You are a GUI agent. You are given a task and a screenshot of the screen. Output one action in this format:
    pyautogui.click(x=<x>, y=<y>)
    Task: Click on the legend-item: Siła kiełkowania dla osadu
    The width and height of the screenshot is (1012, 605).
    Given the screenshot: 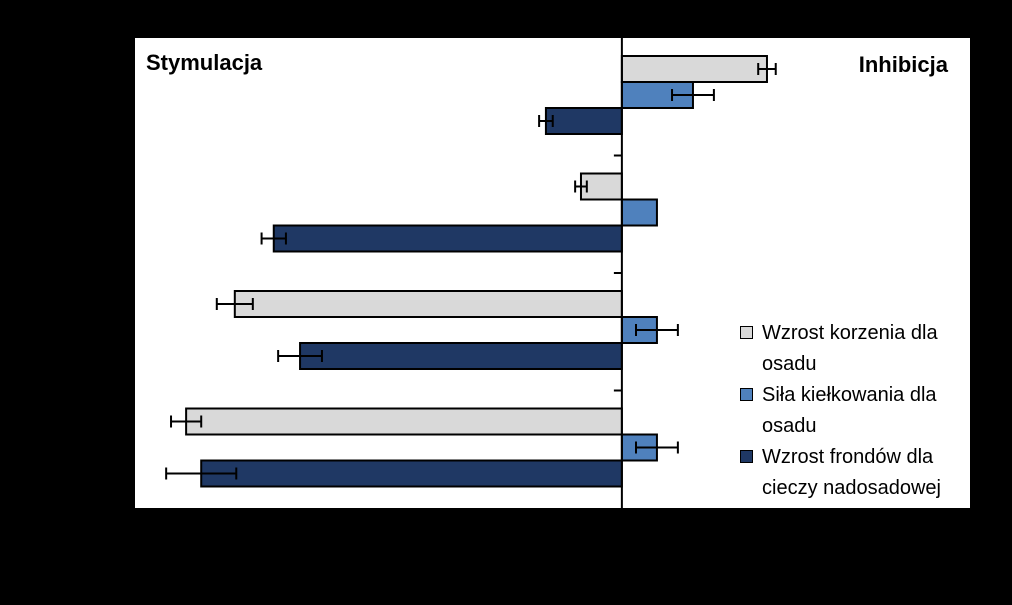 What is the action you would take?
    pyautogui.click(x=855, y=411)
    